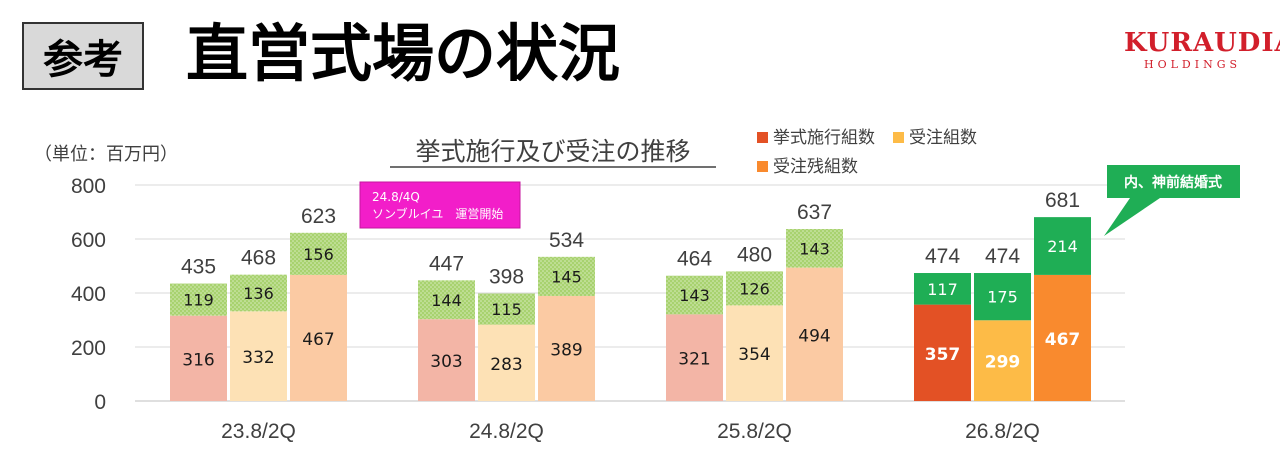 Image resolution: width=1280 pixels, height=457 pixels. Describe the element at coordinates (88, 186) in the screenshot. I see `y-tick-label: 800` at that location.